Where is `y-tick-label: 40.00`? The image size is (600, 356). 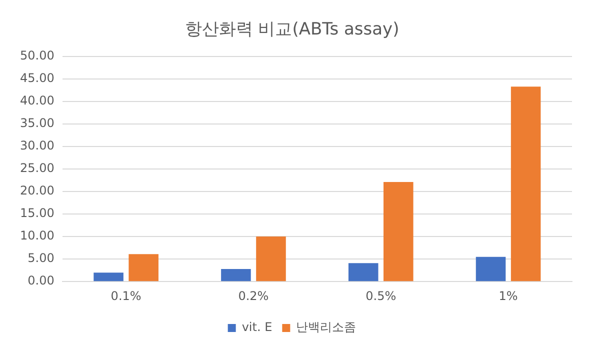
y-tick-label: 40.00 is located at coordinates (37, 101).